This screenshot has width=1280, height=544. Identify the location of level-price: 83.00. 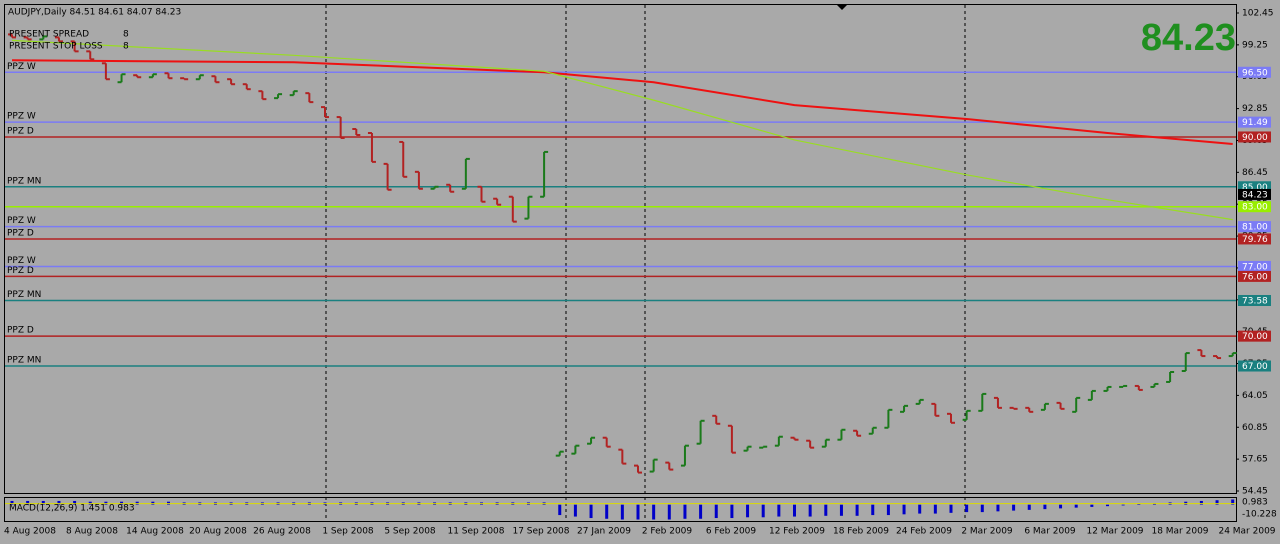
(1255, 208).